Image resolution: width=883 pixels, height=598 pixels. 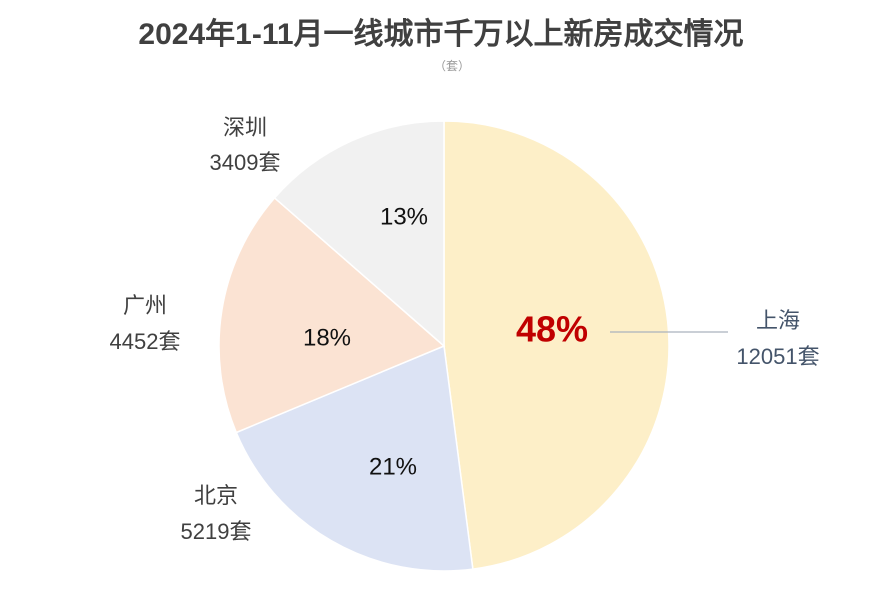 I want to click on percent-label: 48%, so click(x=552, y=329).